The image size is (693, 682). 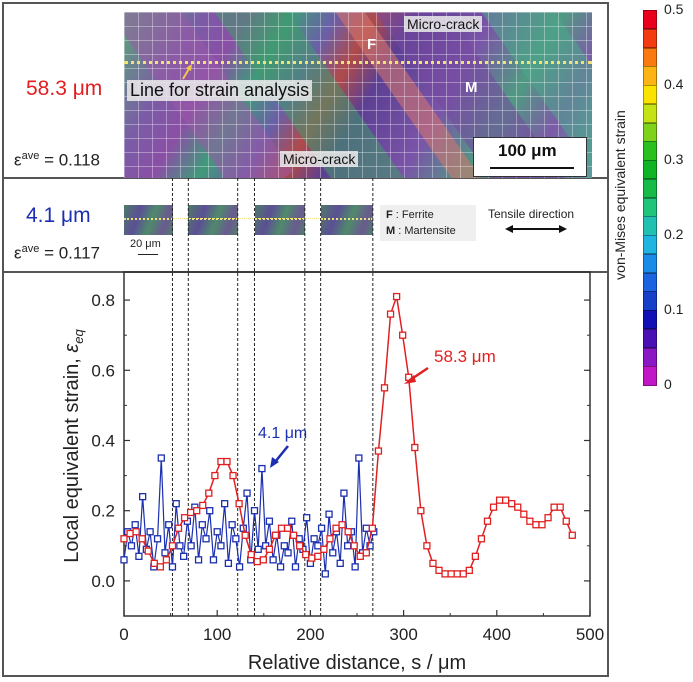 What do you see at coordinates (69, 253) in the screenshot?
I see `eps-value: = 0.117` at bounding box center [69, 253].